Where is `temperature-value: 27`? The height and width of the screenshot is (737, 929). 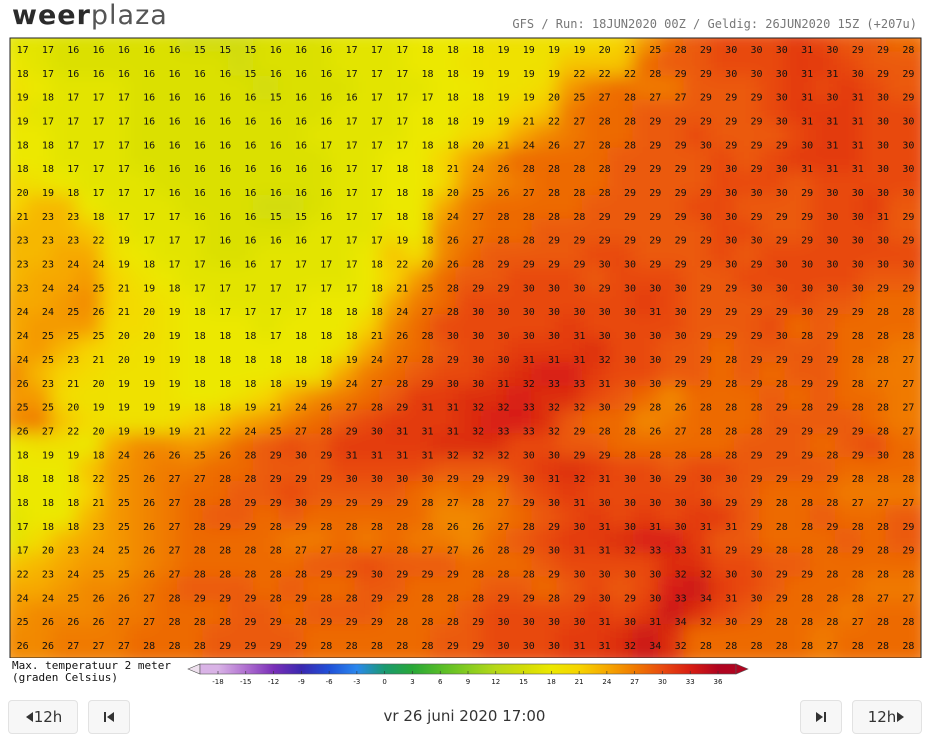
temperature-value: 27 is located at coordinates (301, 551).